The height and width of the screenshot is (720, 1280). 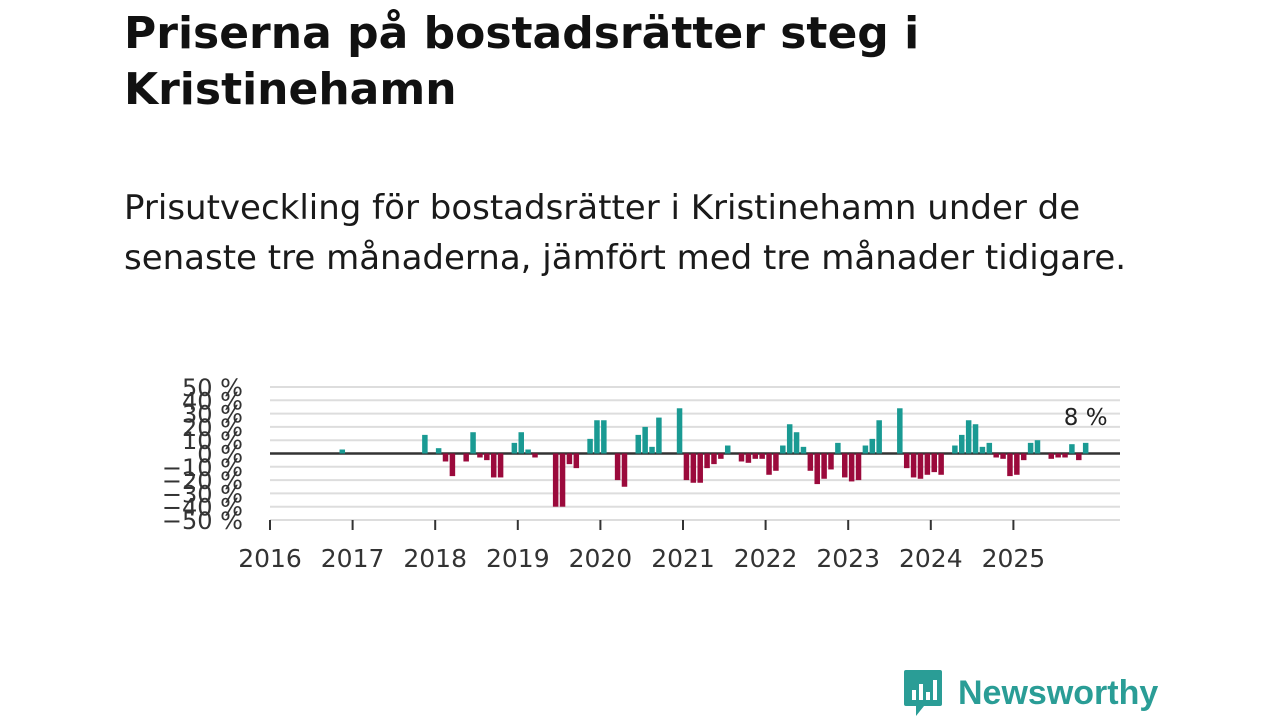 I want to click on x-tick-label: 2024, so click(x=931, y=558).